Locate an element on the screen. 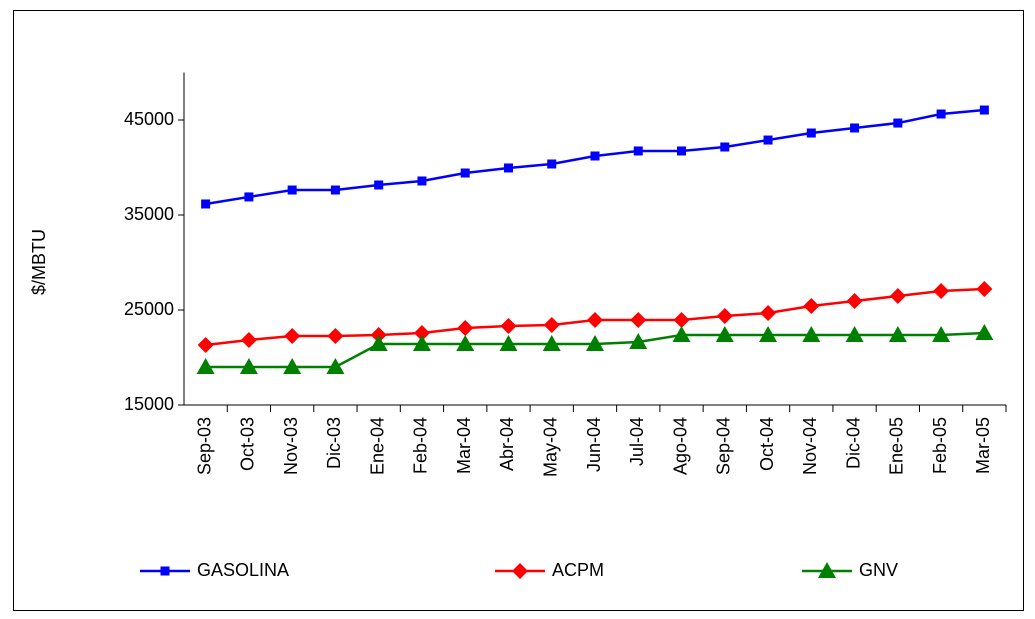  x-tick-label: Sep-03 is located at coordinates (204, 446).